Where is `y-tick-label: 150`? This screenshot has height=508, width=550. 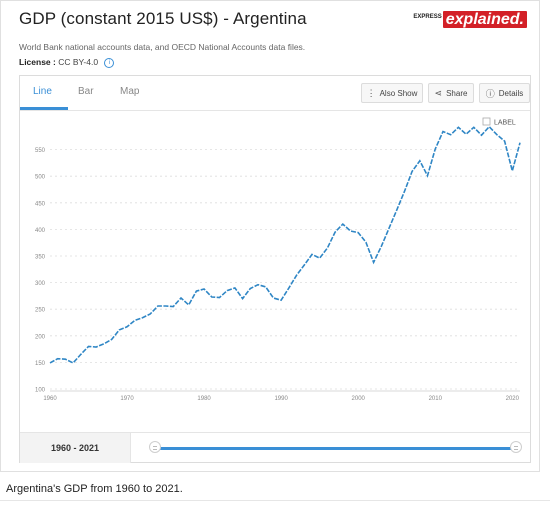
y-tick-label: 150 is located at coordinates (40, 364).